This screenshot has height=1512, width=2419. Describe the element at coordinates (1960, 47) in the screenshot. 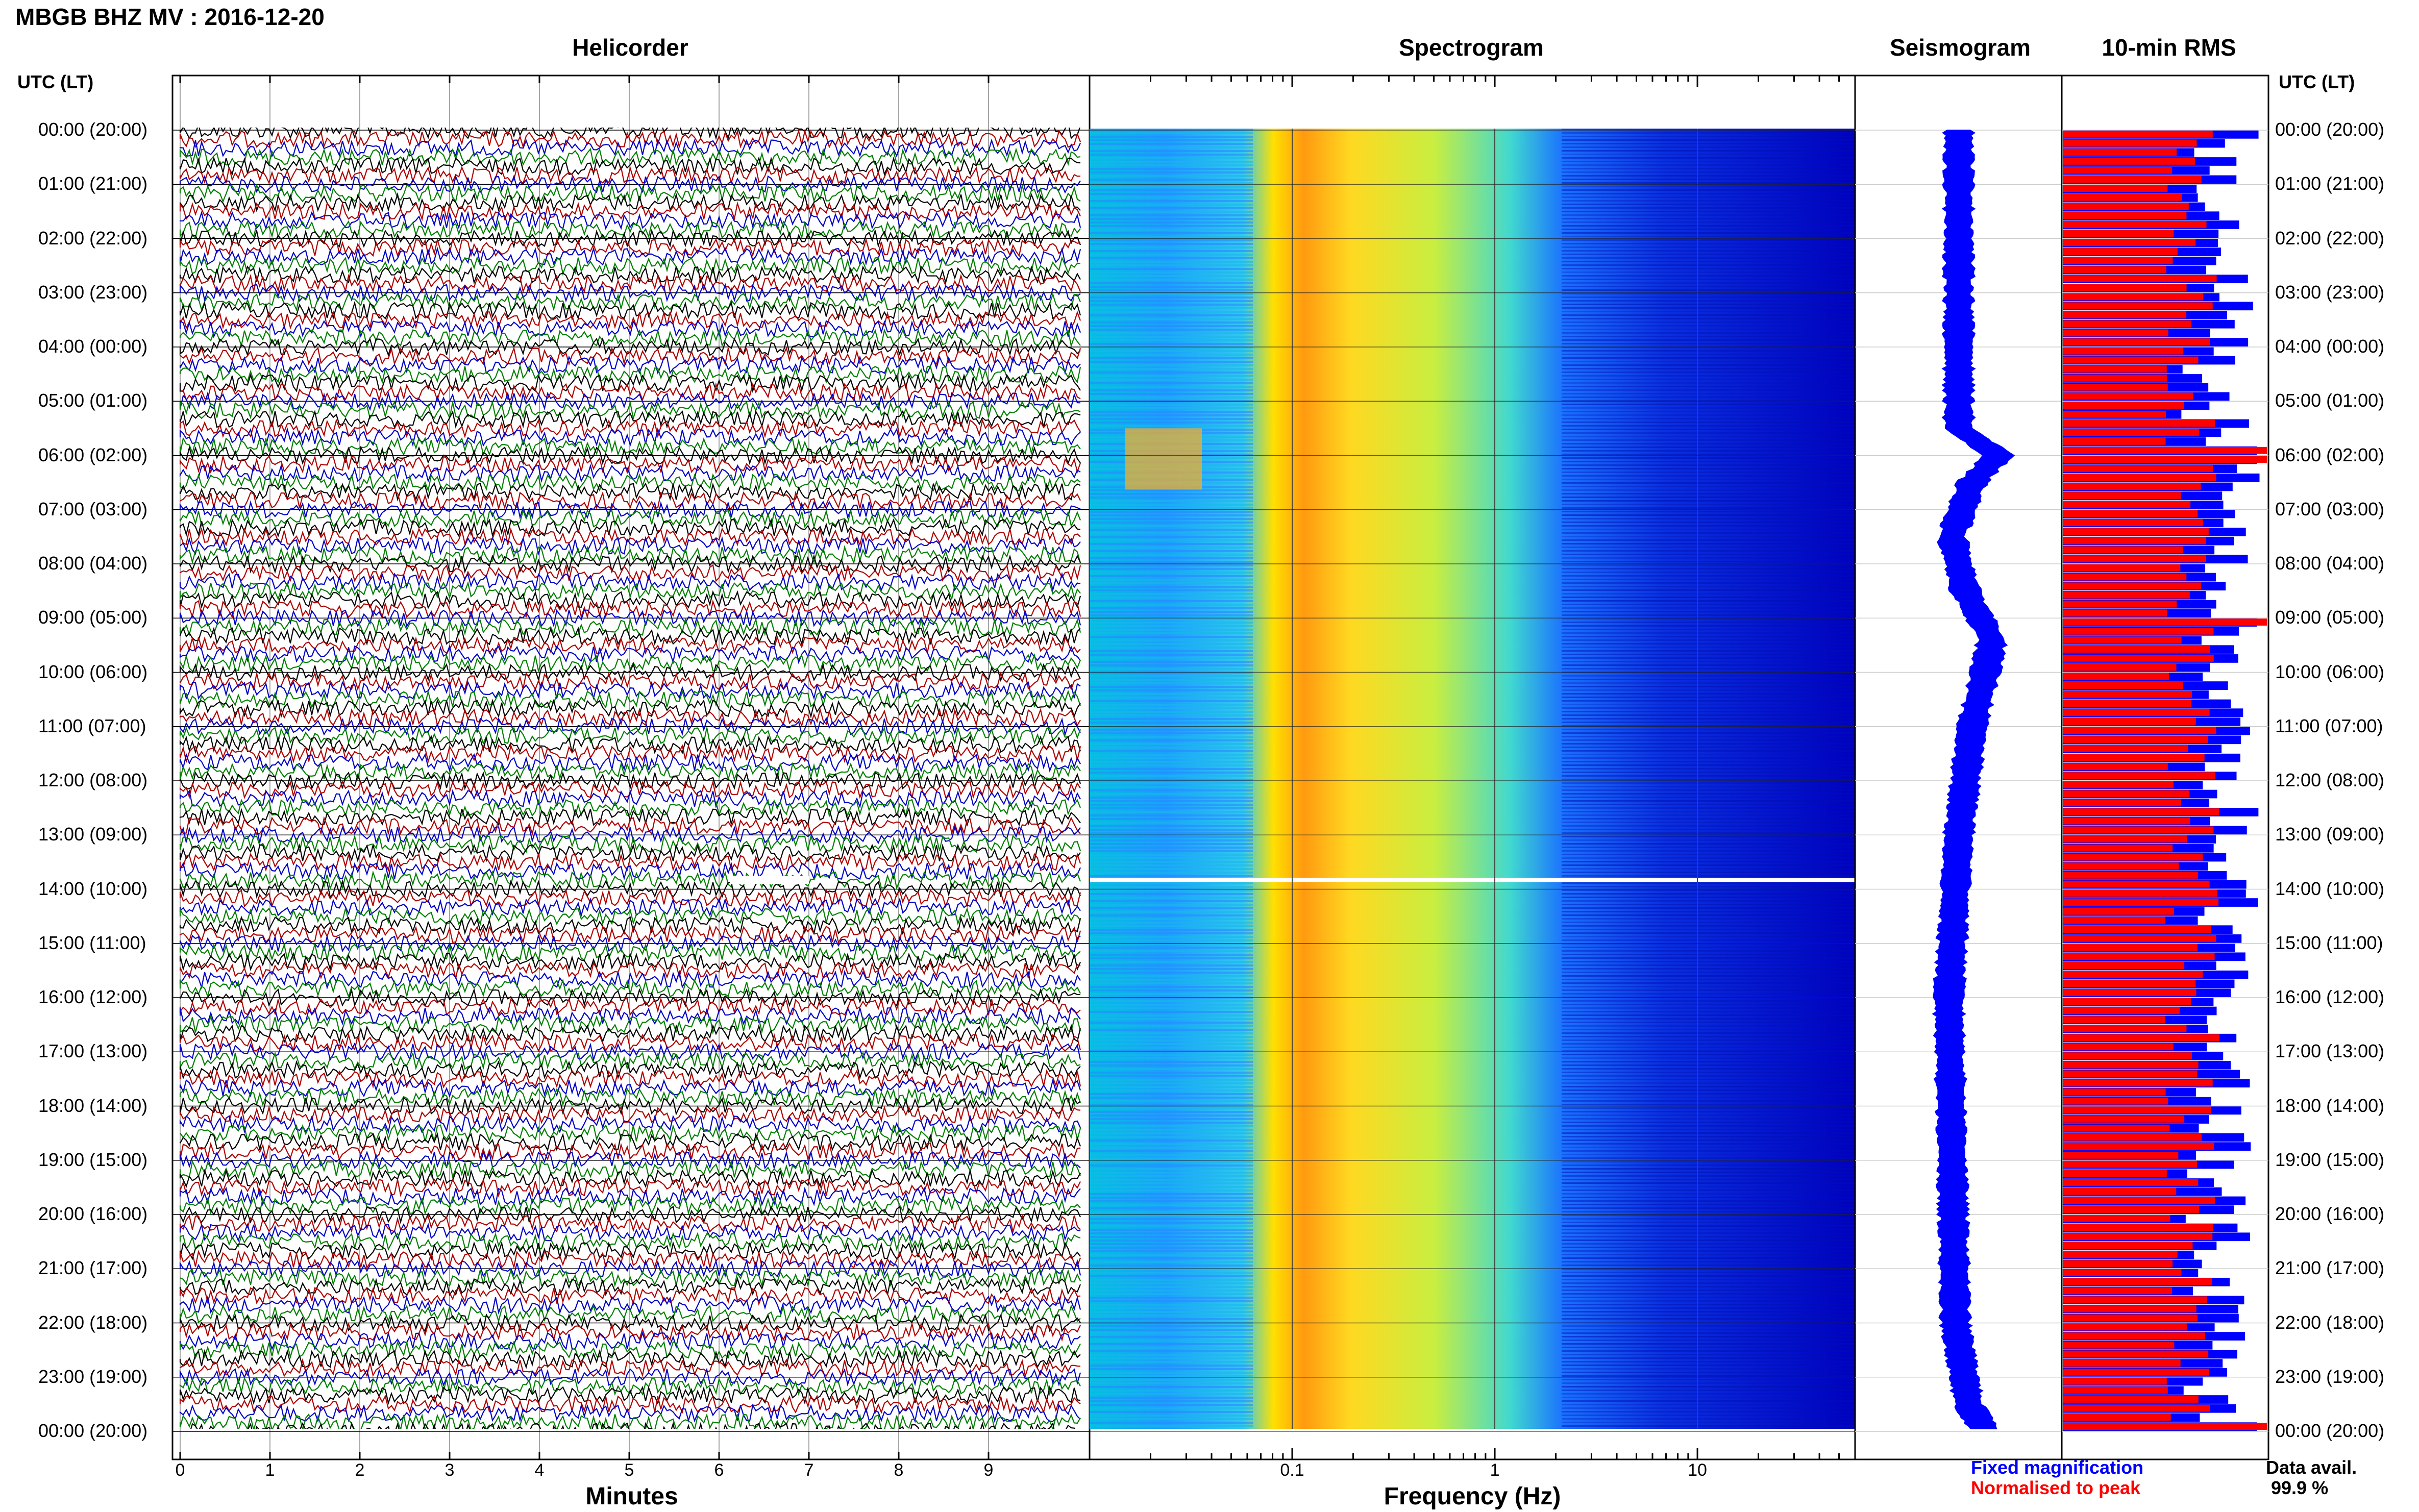

I see `seismogram-title: Seismogram` at that location.